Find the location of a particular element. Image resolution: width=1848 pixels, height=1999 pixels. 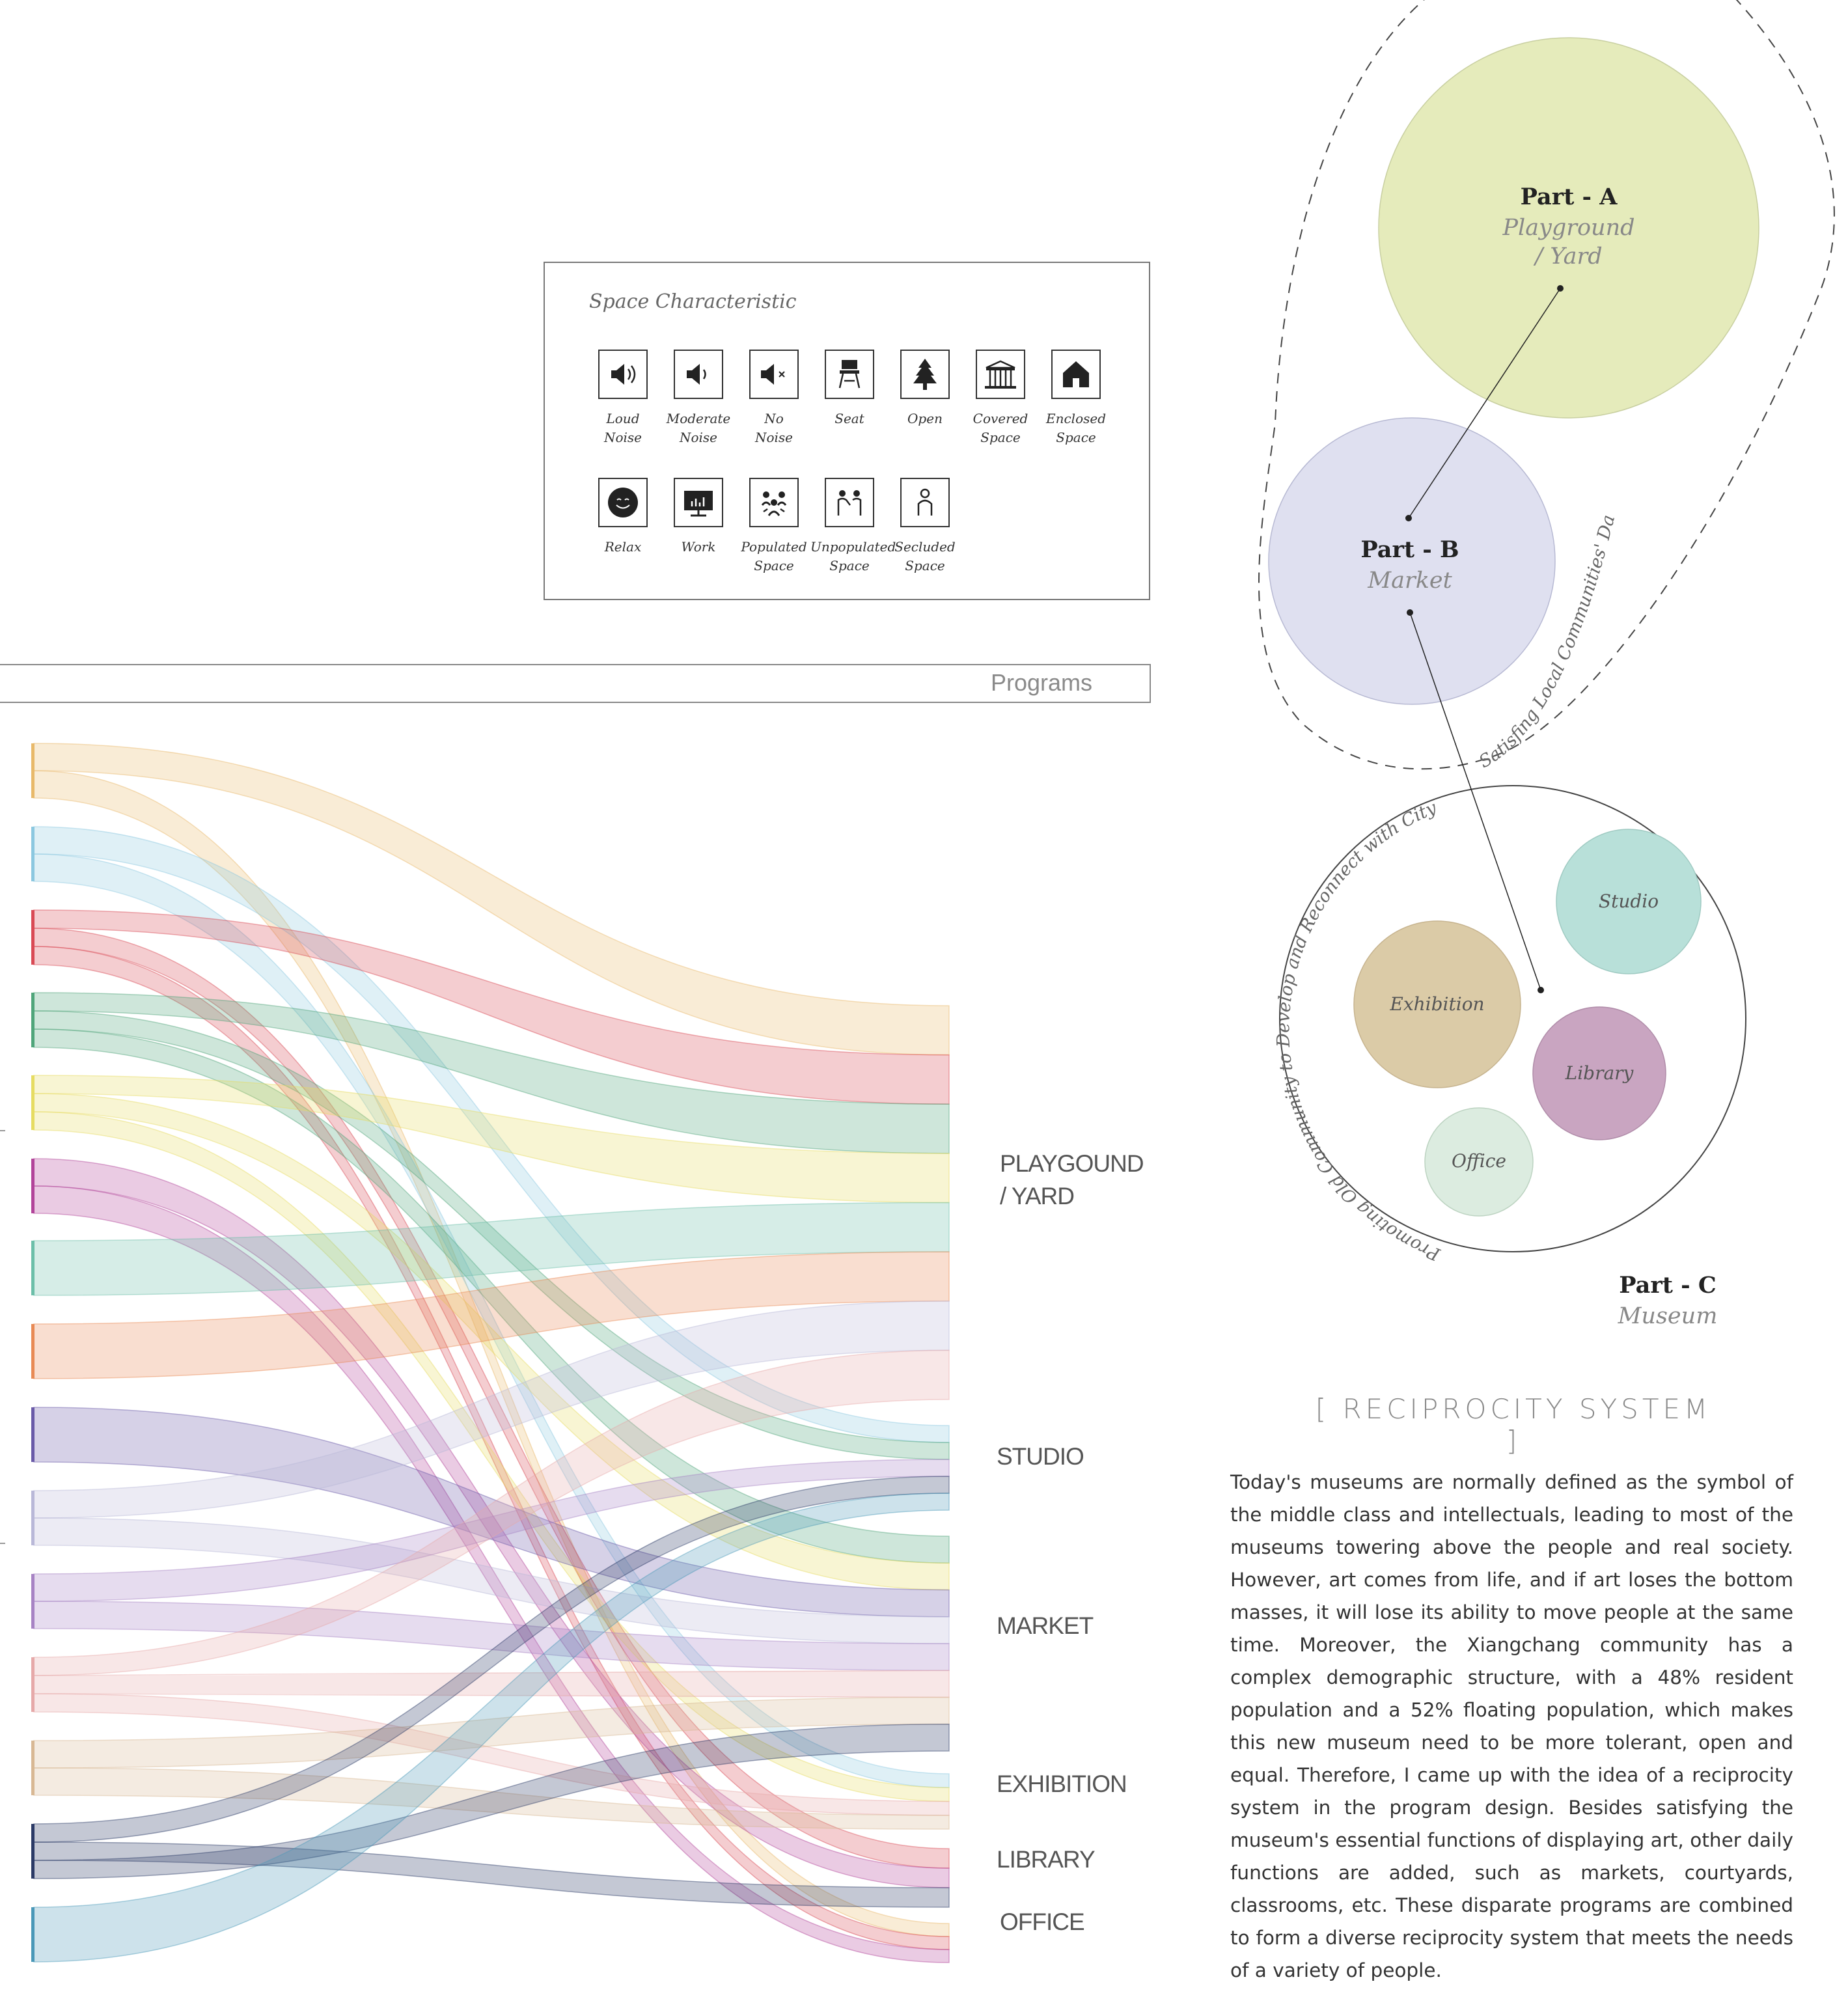

part-b-circle is located at coordinates (1412, 561).